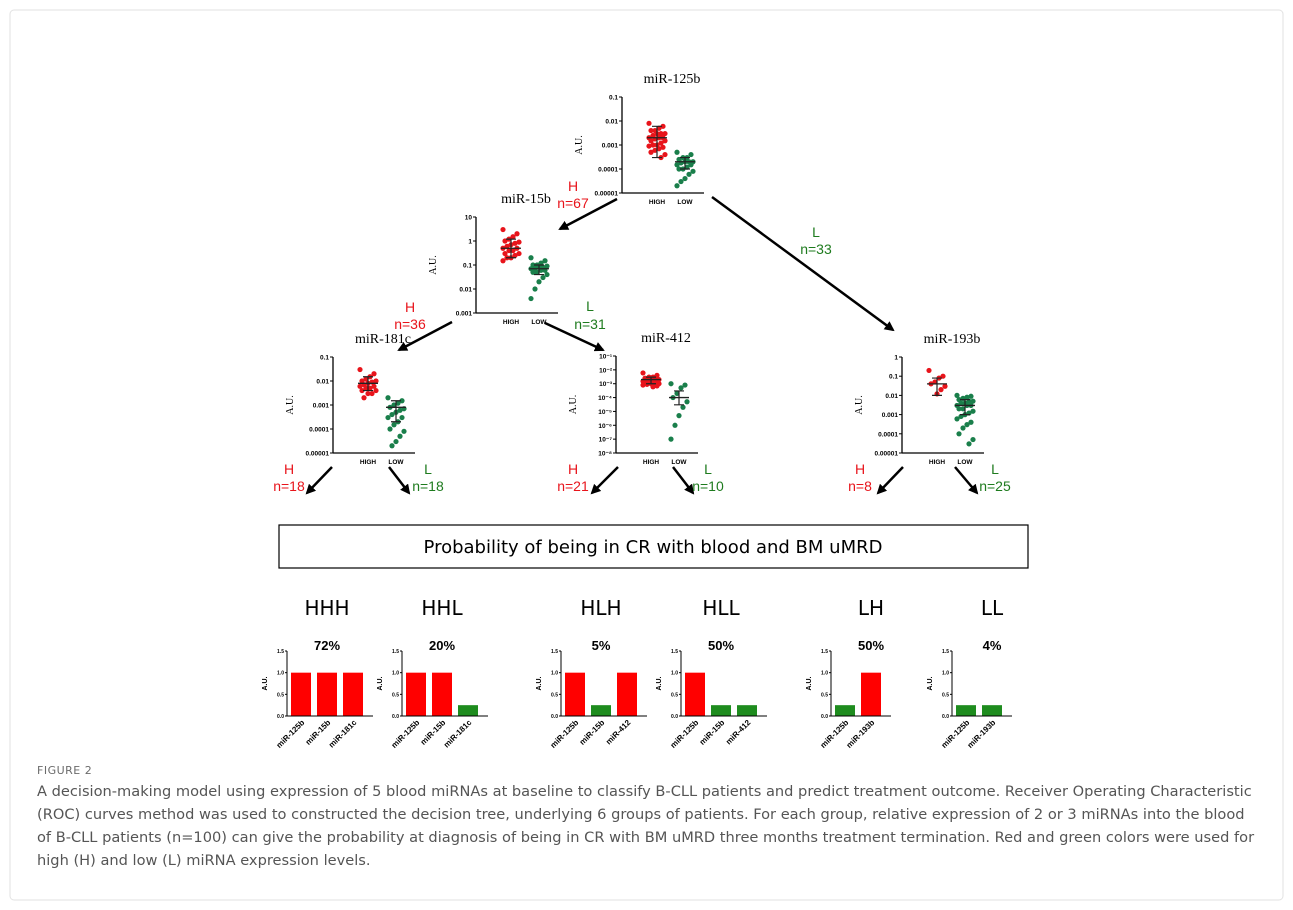 This screenshot has height=910, width=1293. What do you see at coordinates (428, 469) in the screenshot?
I see `branch-level: L` at bounding box center [428, 469].